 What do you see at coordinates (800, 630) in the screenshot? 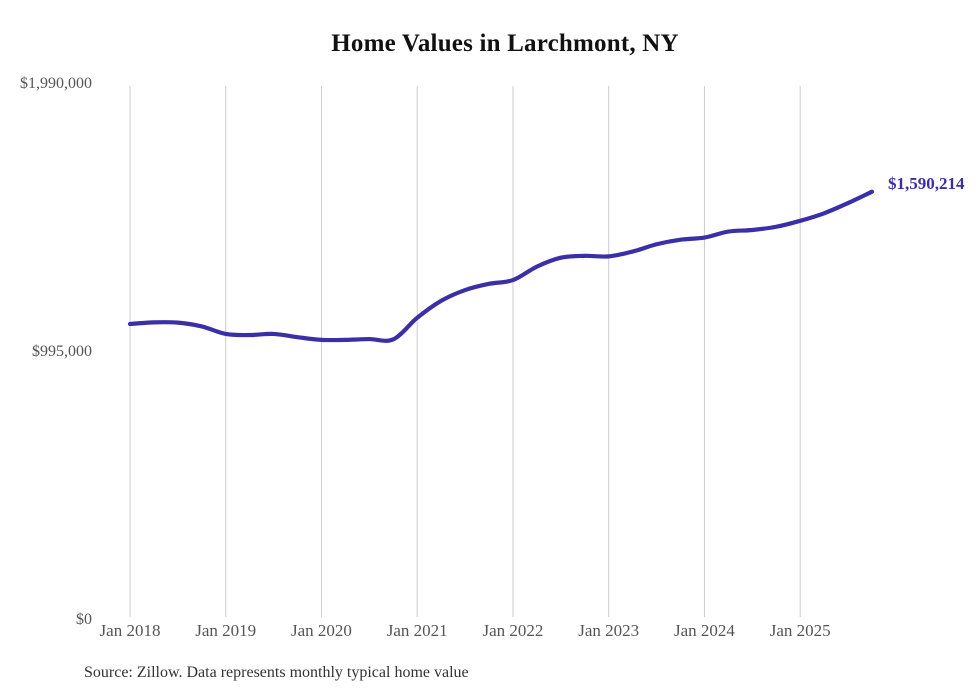
I see `x-tick-jan-2025: Jan 2025` at bounding box center [800, 630].